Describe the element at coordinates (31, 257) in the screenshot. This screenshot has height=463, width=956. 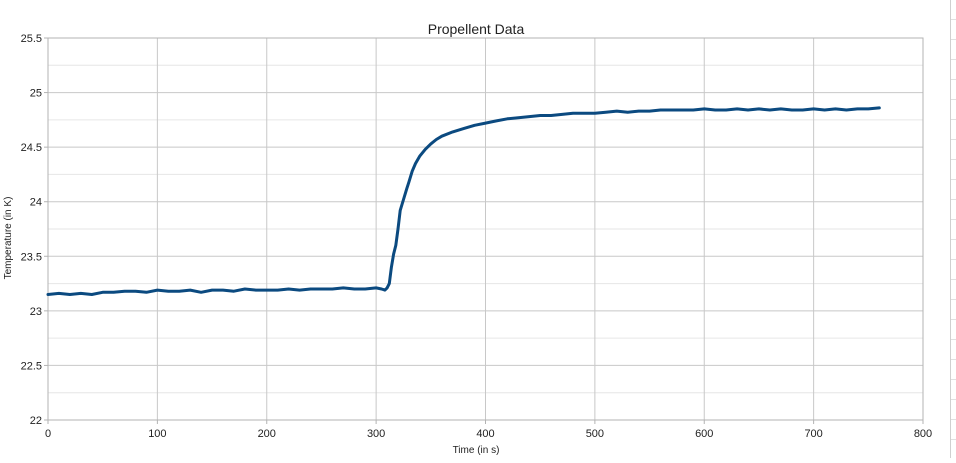
I see `y-tick-label: 23.5` at that location.